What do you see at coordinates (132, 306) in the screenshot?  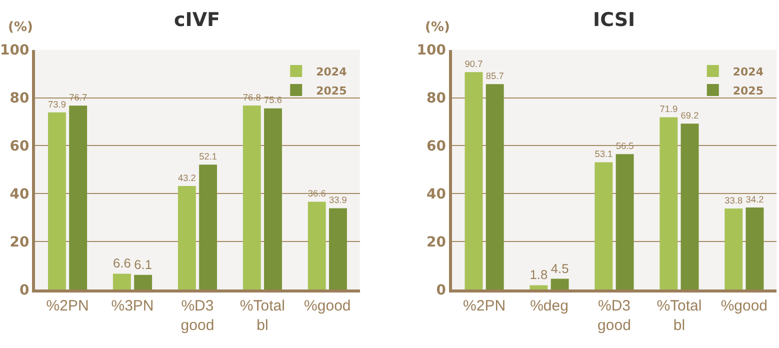 I see `x-tick-label: %3PN` at bounding box center [132, 306].